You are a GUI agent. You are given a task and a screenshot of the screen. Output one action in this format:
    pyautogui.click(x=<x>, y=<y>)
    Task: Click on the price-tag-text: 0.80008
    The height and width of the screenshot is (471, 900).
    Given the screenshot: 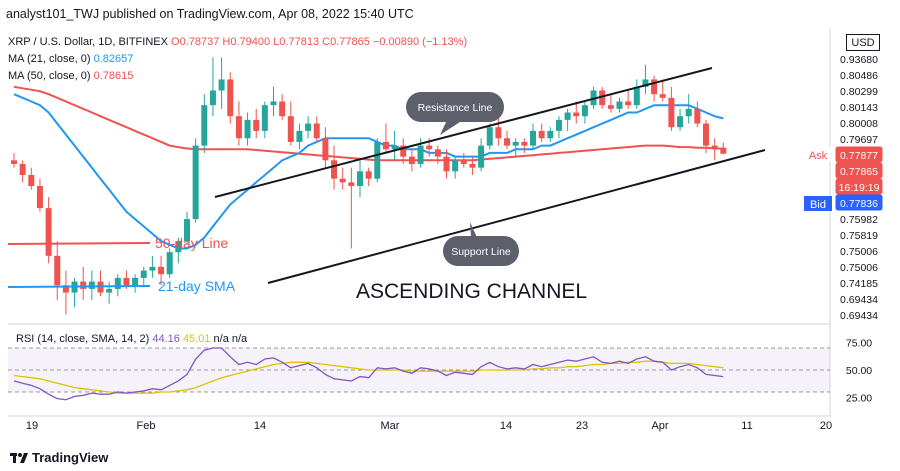 What is the action you would take?
    pyautogui.click(x=859, y=124)
    